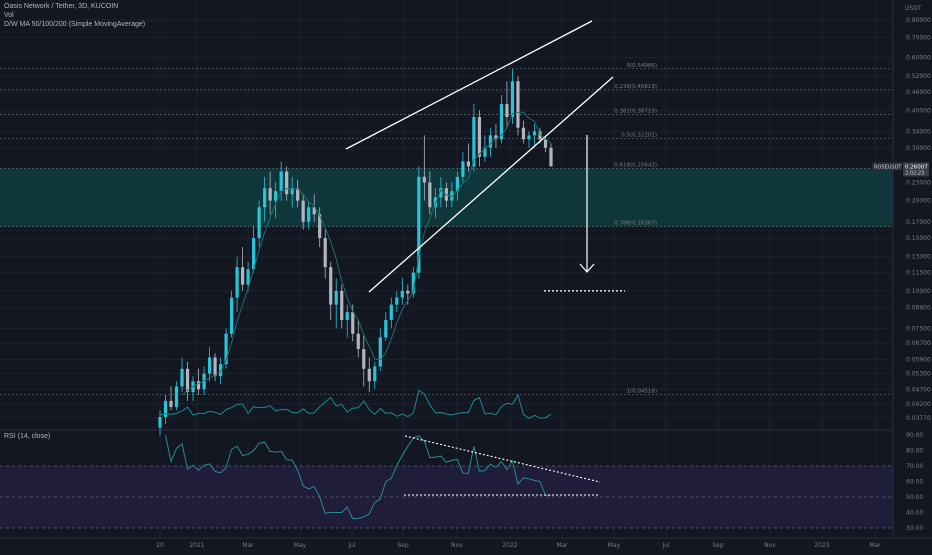  What do you see at coordinates (27, 436) in the screenshot?
I see `rsi-indicator-label: RSI (14, close)` at bounding box center [27, 436].